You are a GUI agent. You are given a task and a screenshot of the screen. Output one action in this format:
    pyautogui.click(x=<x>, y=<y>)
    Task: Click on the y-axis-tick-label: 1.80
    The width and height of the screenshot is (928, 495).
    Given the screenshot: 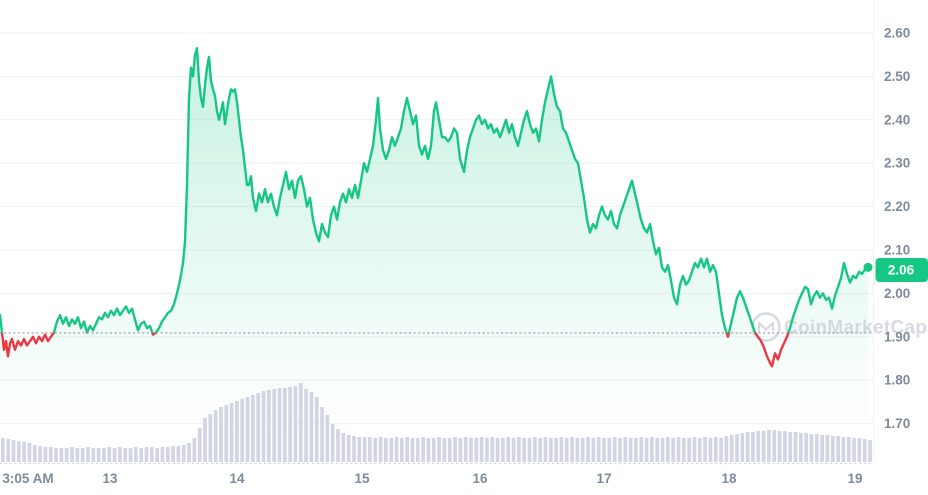 What is the action you would take?
    pyautogui.click(x=897, y=380)
    